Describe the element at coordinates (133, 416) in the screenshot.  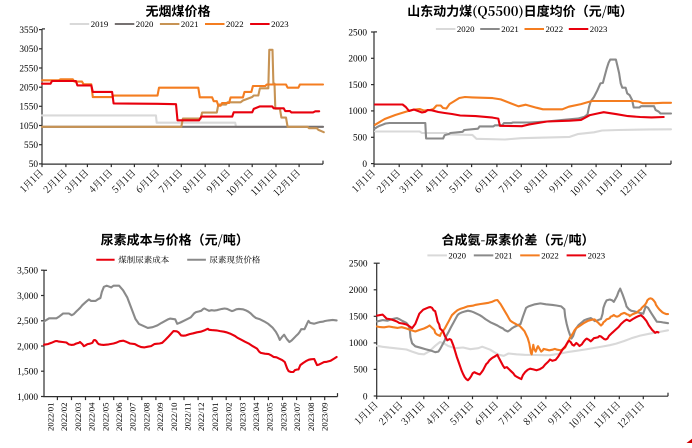
I see `svg-text: 2022/07` at that location.